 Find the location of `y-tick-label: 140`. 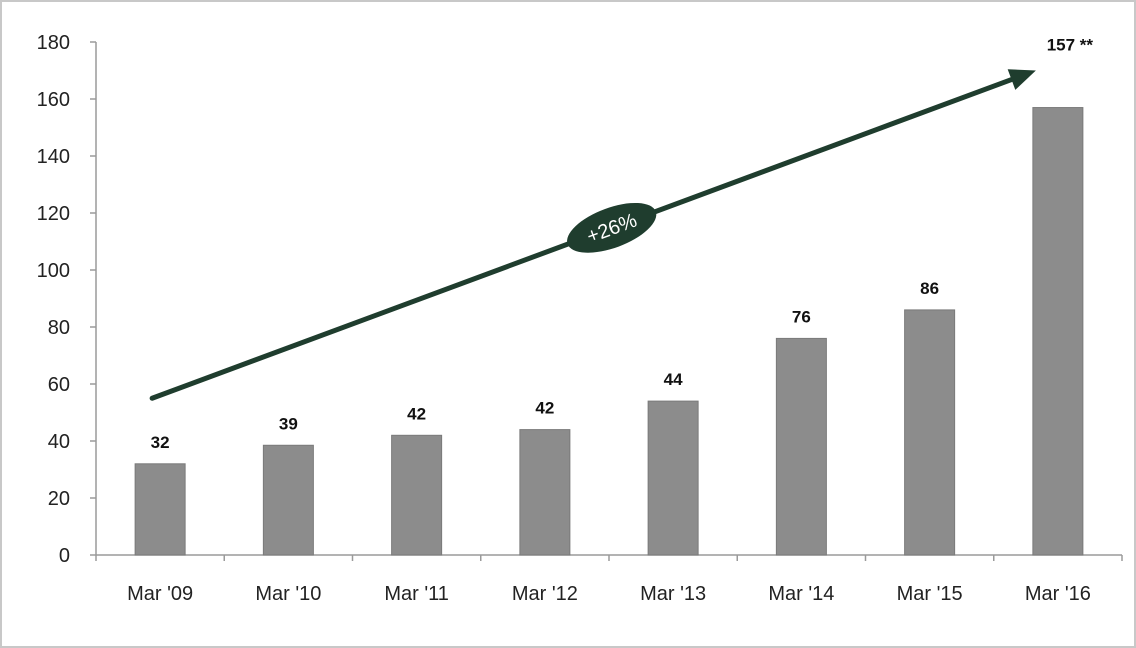

y-tick-label: 140 is located at coordinates (53, 157).